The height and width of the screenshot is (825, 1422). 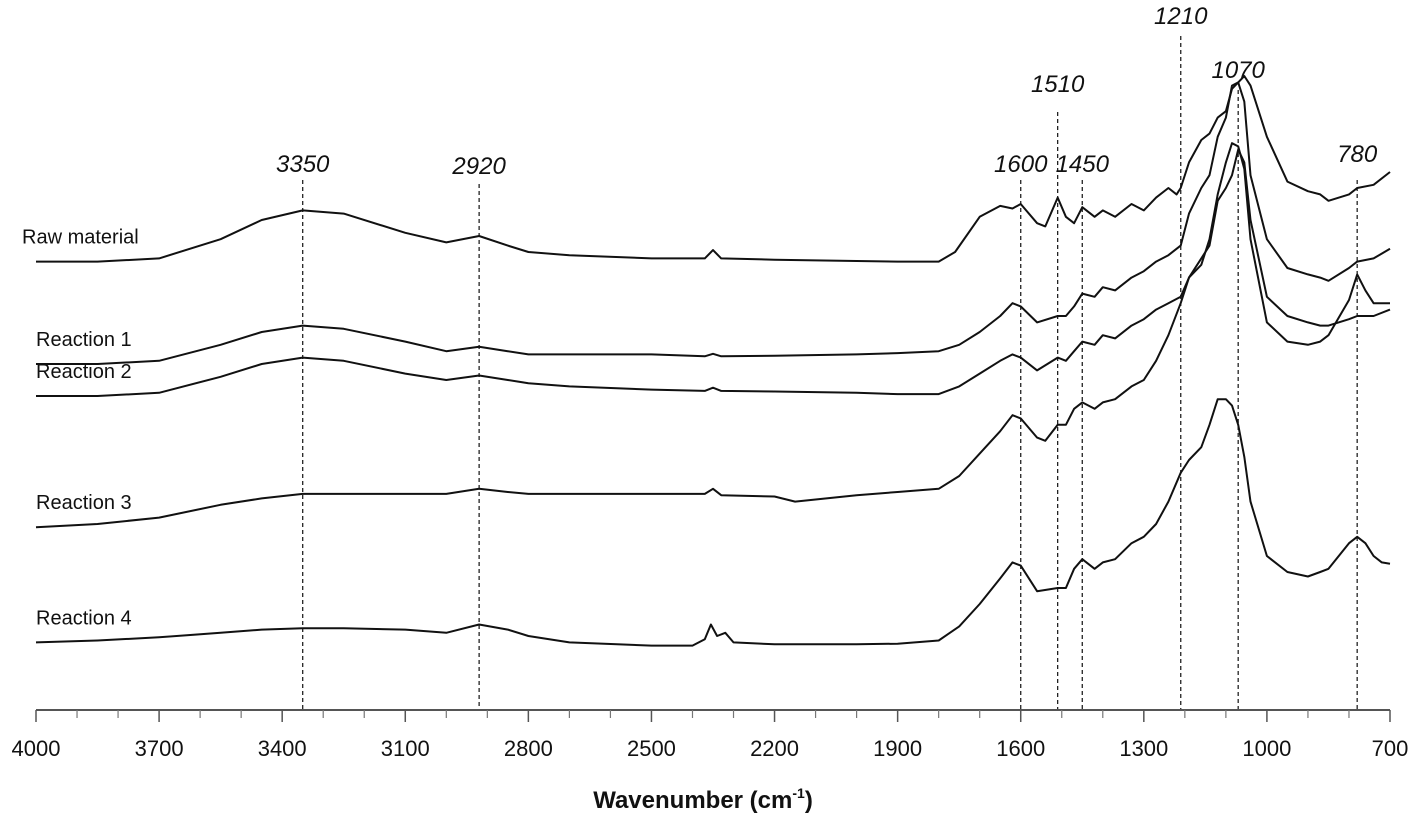 What do you see at coordinates (798, 793) in the screenshot?
I see `x-axis-title-superscript: -1` at bounding box center [798, 793].